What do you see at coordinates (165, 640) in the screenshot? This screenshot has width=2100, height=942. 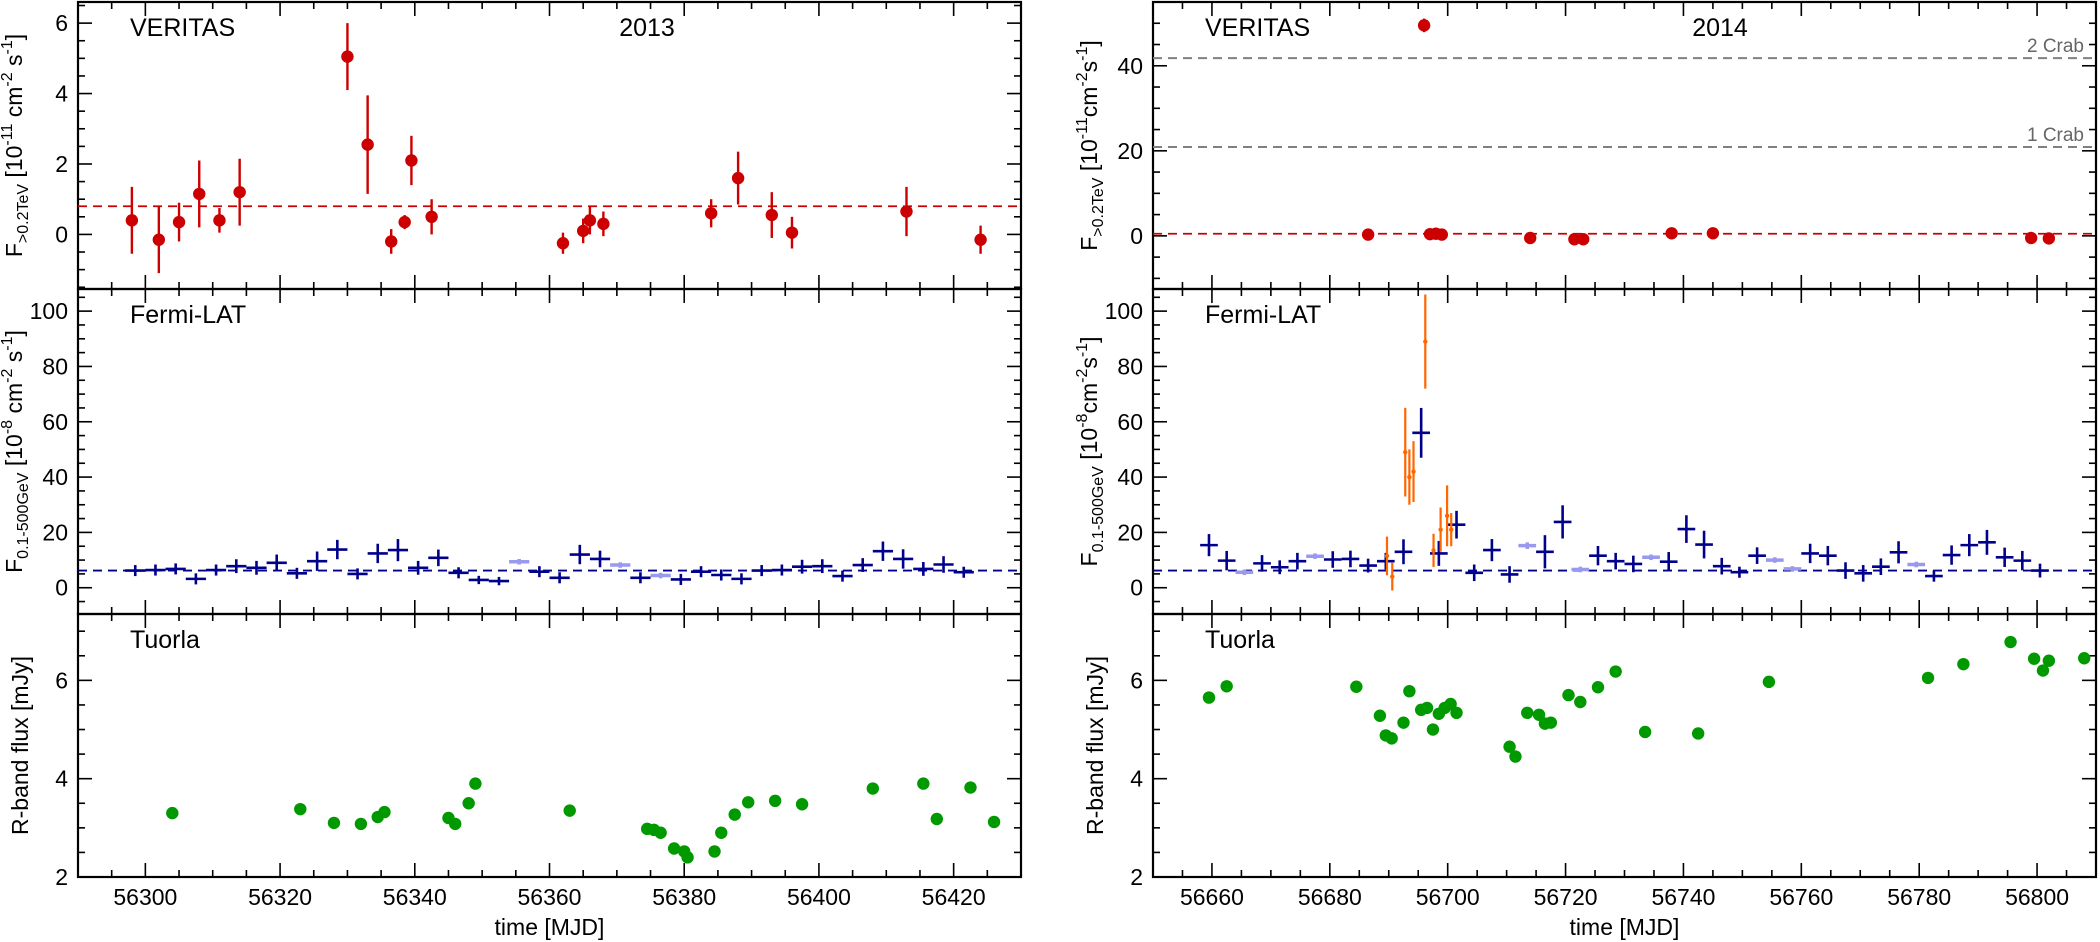 I see `panel-label: Tuorla` at bounding box center [165, 640].